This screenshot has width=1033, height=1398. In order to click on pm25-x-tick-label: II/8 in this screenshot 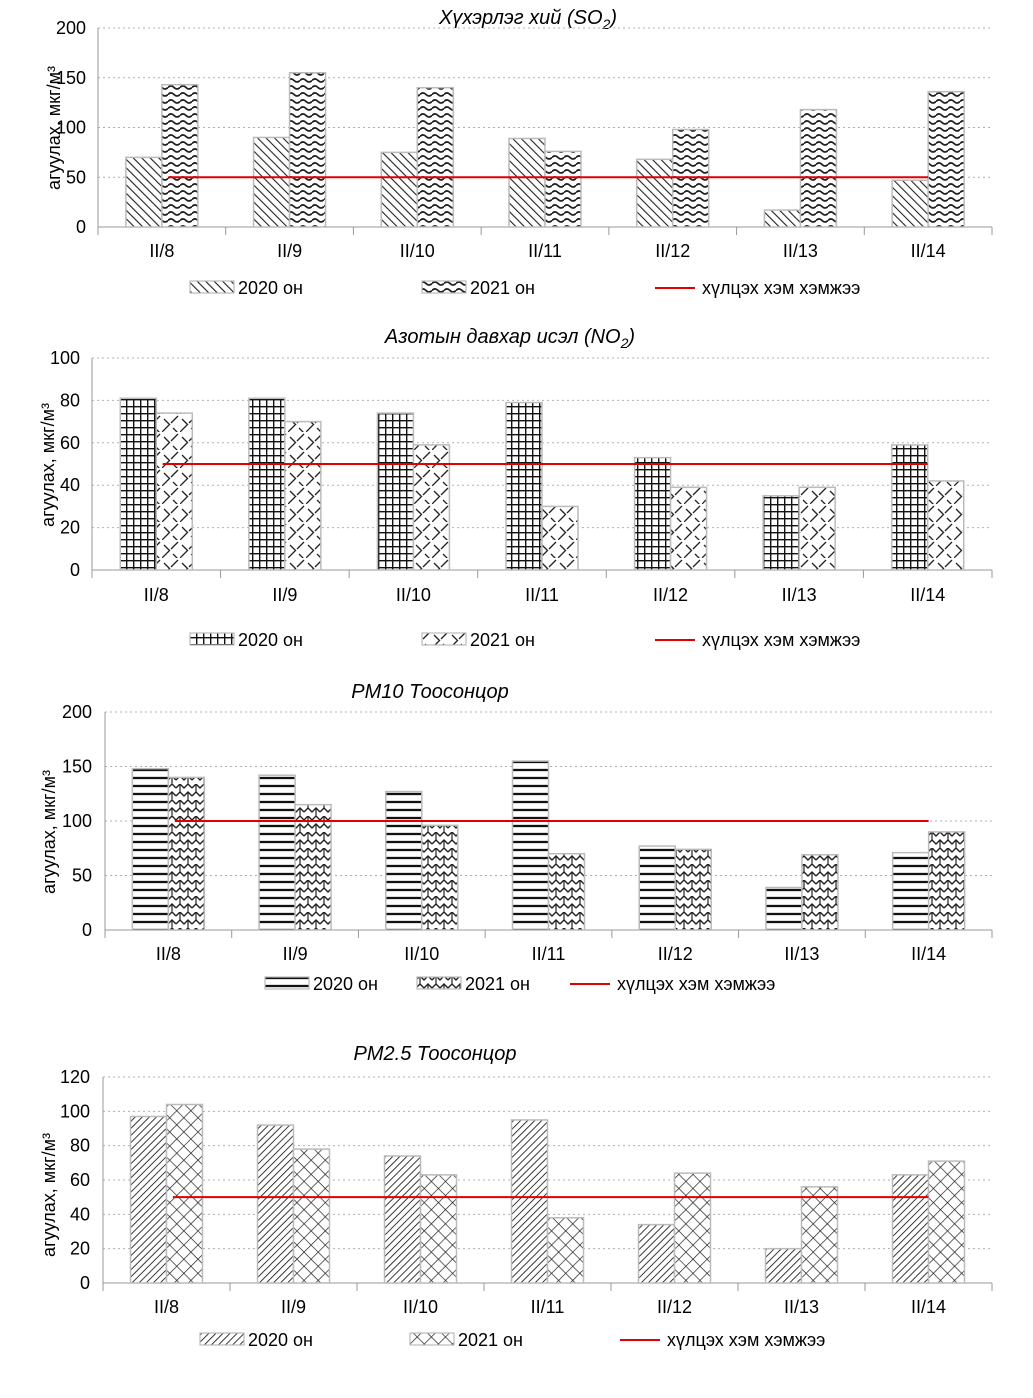, I will do `click(166, 1307)`.